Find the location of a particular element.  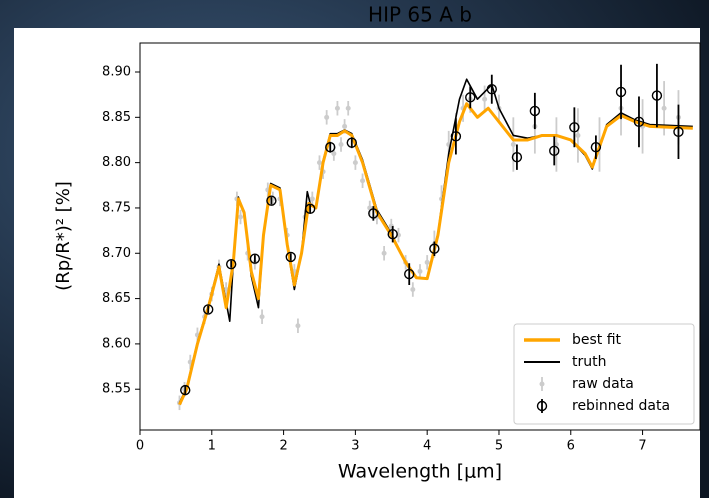

y-tick-label: 8.85 is located at coordinates (116, 117).